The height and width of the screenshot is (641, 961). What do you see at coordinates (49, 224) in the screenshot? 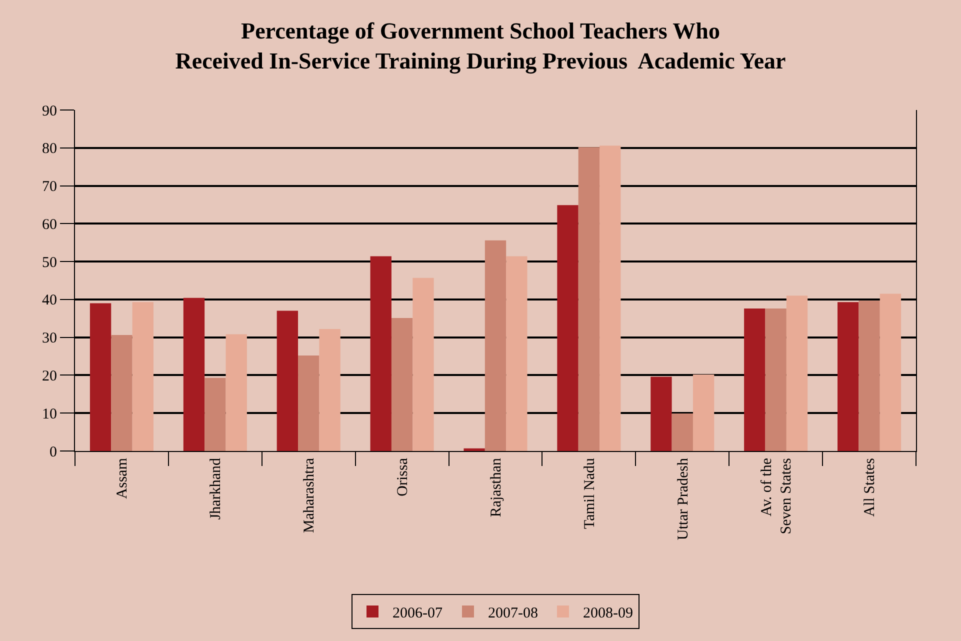
I see `y-tick-label: 60` at bounding box center [49, 224].